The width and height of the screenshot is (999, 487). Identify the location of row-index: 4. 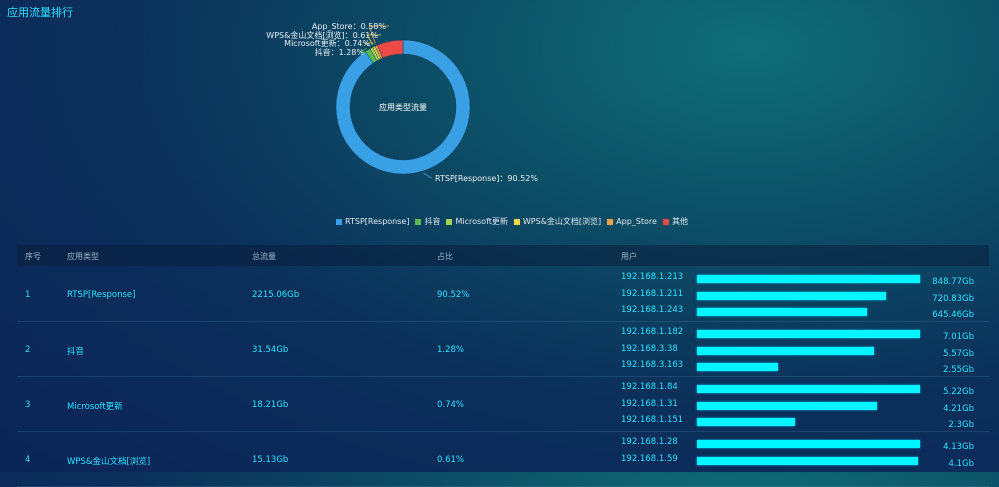
(28, 460).